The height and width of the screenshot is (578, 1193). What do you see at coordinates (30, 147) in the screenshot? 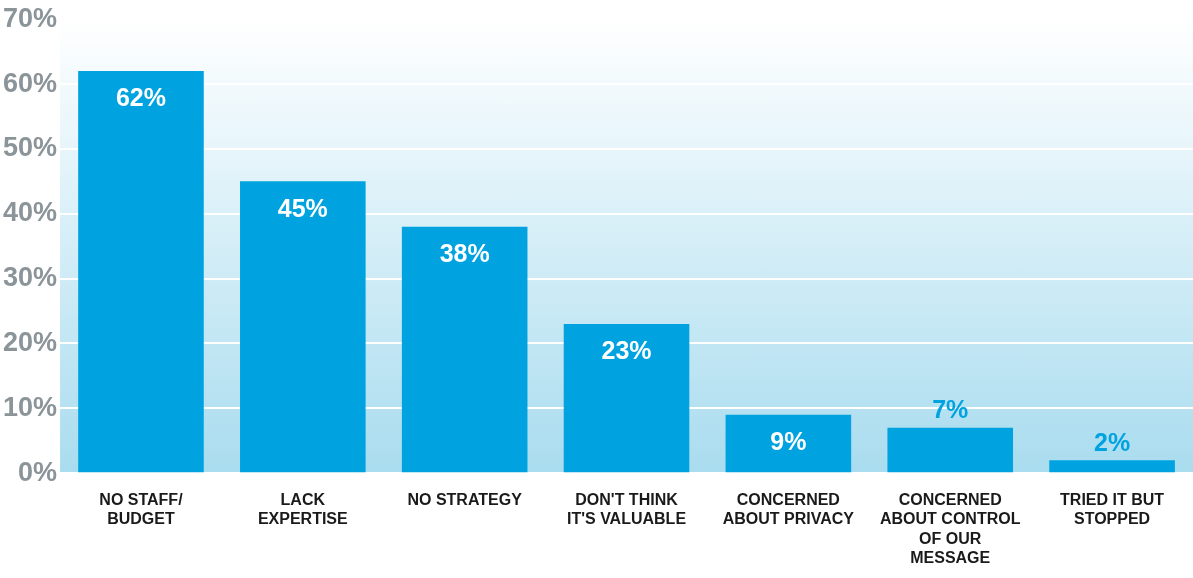
I see `y-tick-label: 50%` at bounding box center [30, 147].